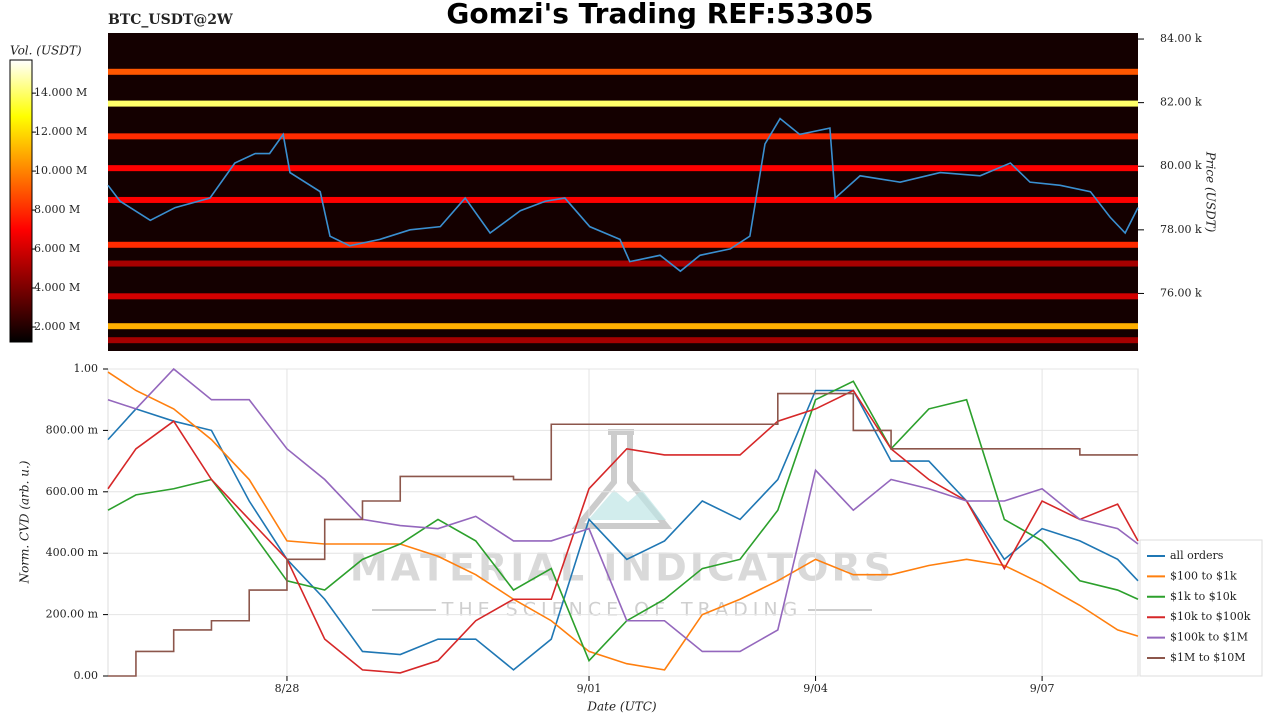  What do you see at coordinates (57, 287) in the screenshot?
I see `colorbar-tick-label: 4.000 M` at bounding box center [57, 287].